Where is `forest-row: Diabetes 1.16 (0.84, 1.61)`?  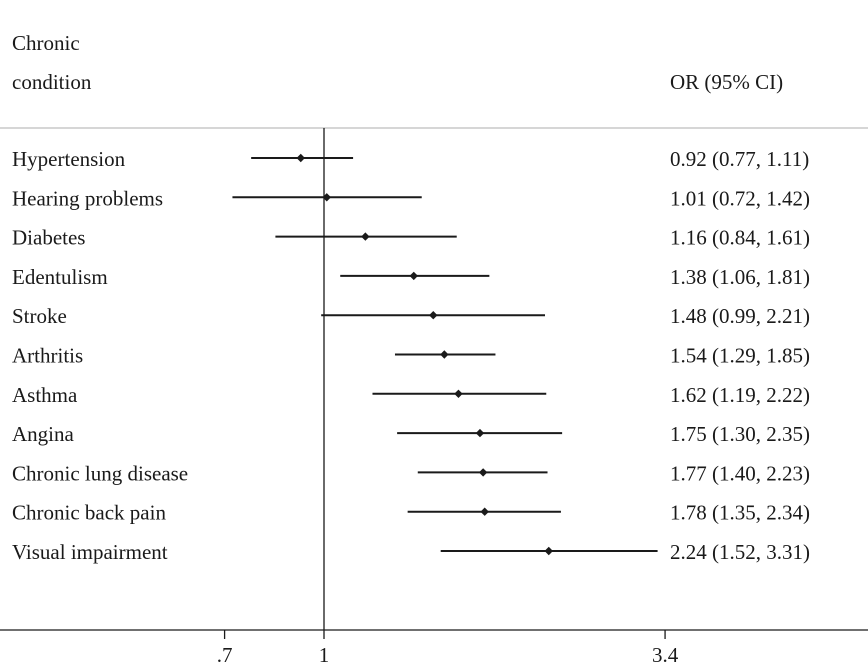
forest-row: Diabetes 1.16 (0.84, 1.61) is located at coordinates (411, 238).